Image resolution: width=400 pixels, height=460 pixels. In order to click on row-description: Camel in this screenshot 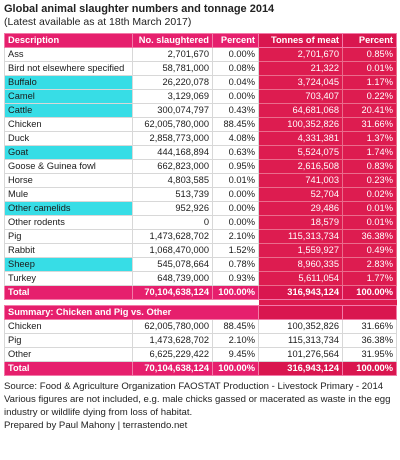, I will do `click(68, 96)`.